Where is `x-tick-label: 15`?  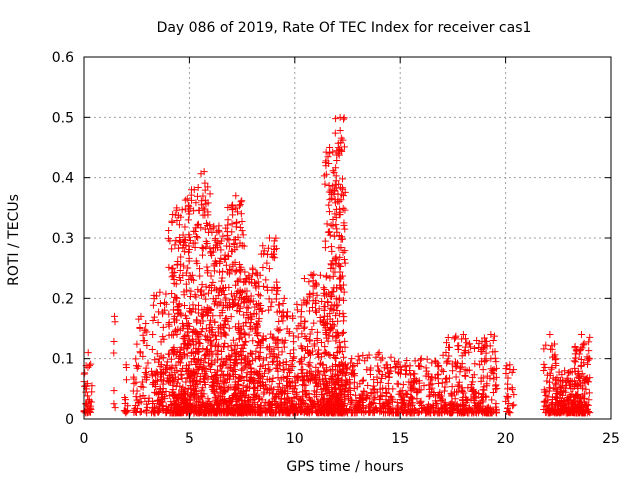
x-tick-label: 15 is located at coordinates (400, 439).